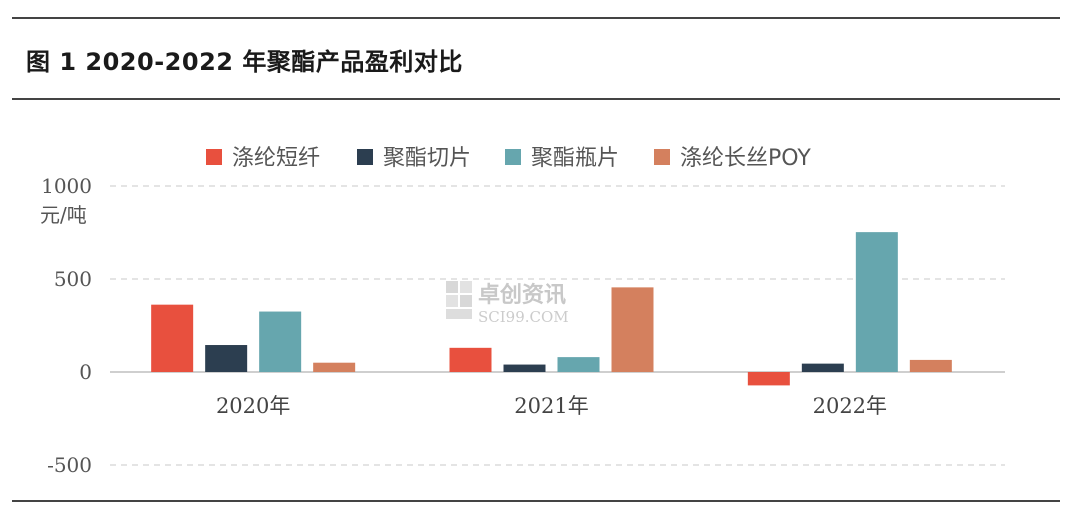  I want to click on watermark: 卓创资讯 SCI99.COM, so click(507, 303).